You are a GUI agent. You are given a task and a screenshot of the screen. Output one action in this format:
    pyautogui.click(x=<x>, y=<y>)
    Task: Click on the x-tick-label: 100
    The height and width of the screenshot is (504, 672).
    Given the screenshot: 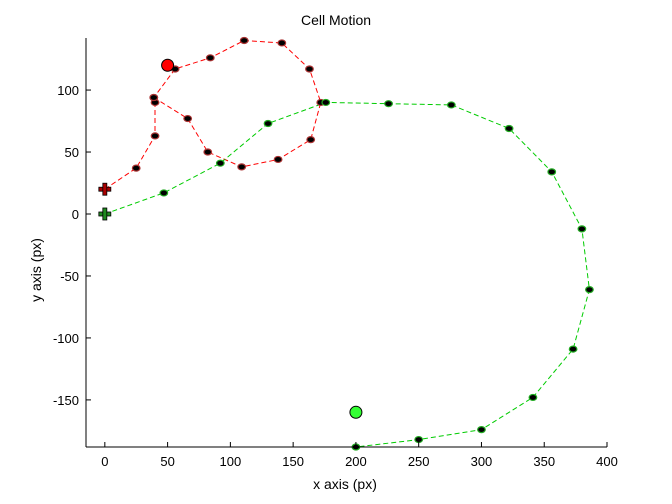 What is the action you would take?
    pyautogui.click(x=231, y=461)
    